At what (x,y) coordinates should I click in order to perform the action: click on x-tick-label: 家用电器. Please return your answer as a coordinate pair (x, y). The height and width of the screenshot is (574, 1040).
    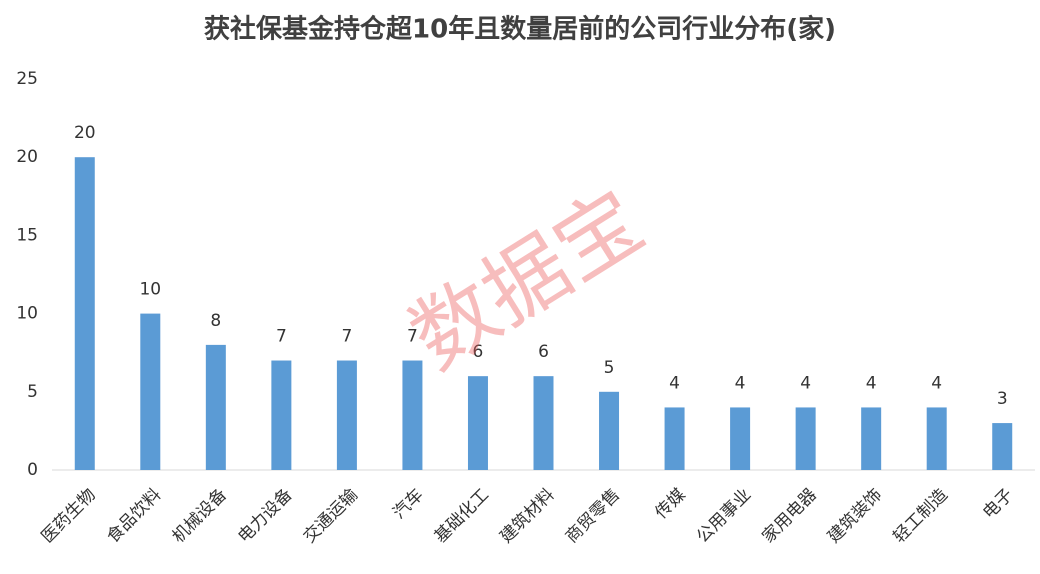
    Looking at the image, I should click on (789, 516).